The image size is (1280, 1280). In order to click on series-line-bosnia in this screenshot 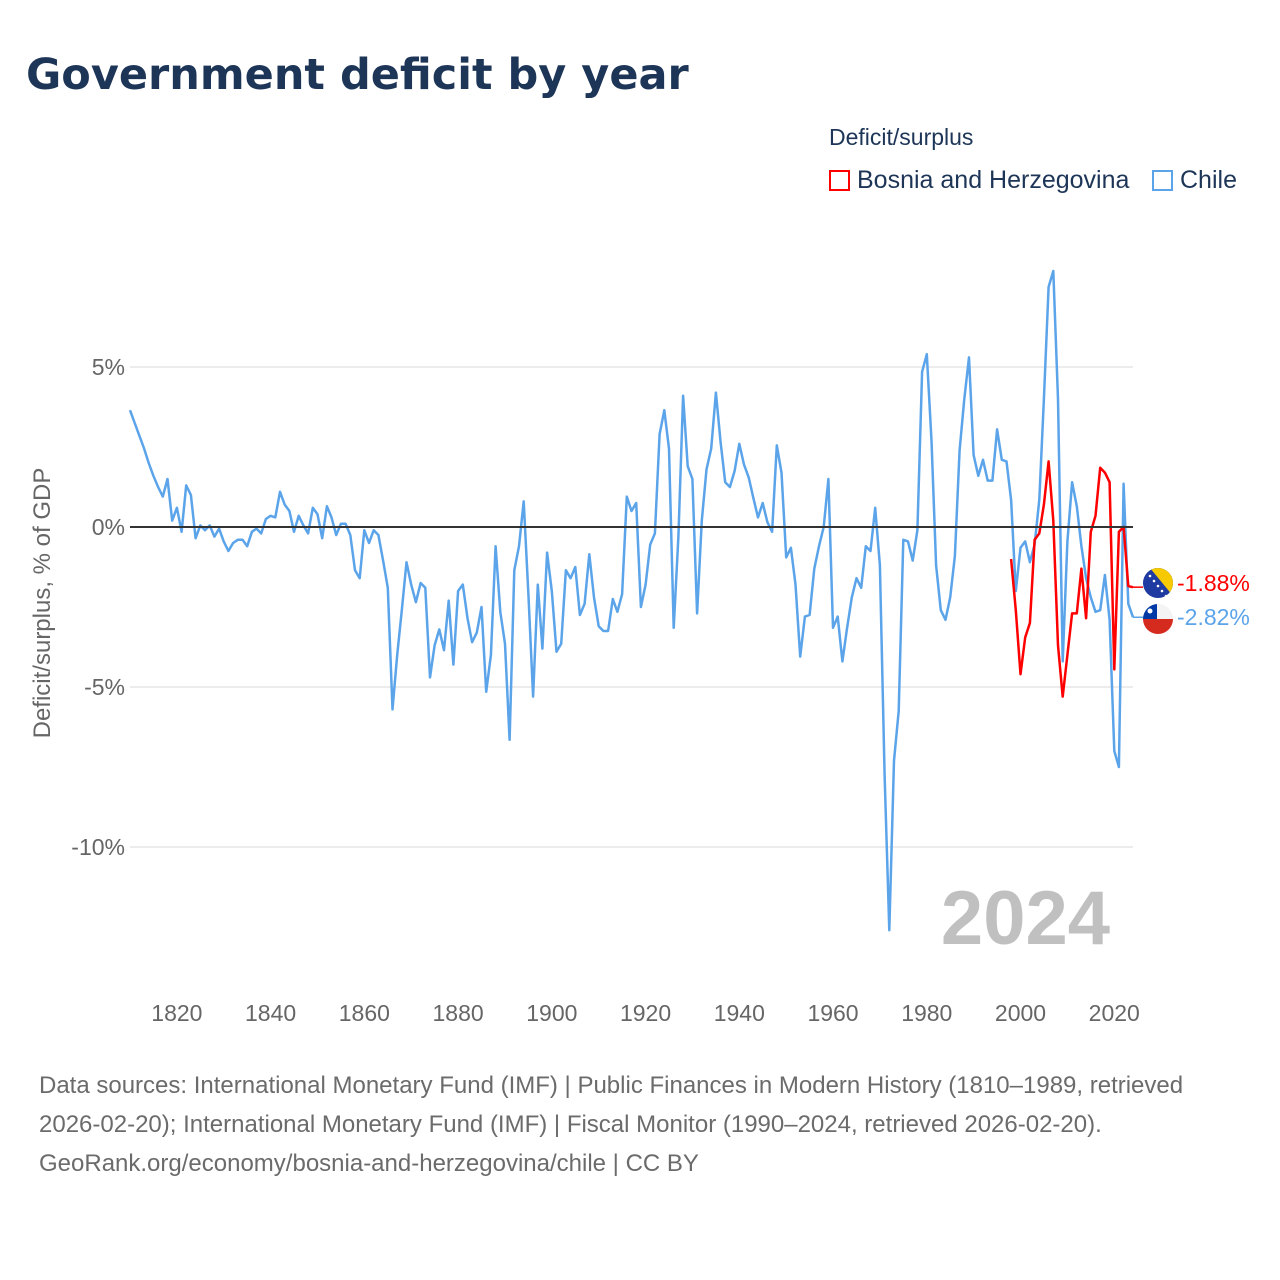, I will do `click(1071, 579)`.